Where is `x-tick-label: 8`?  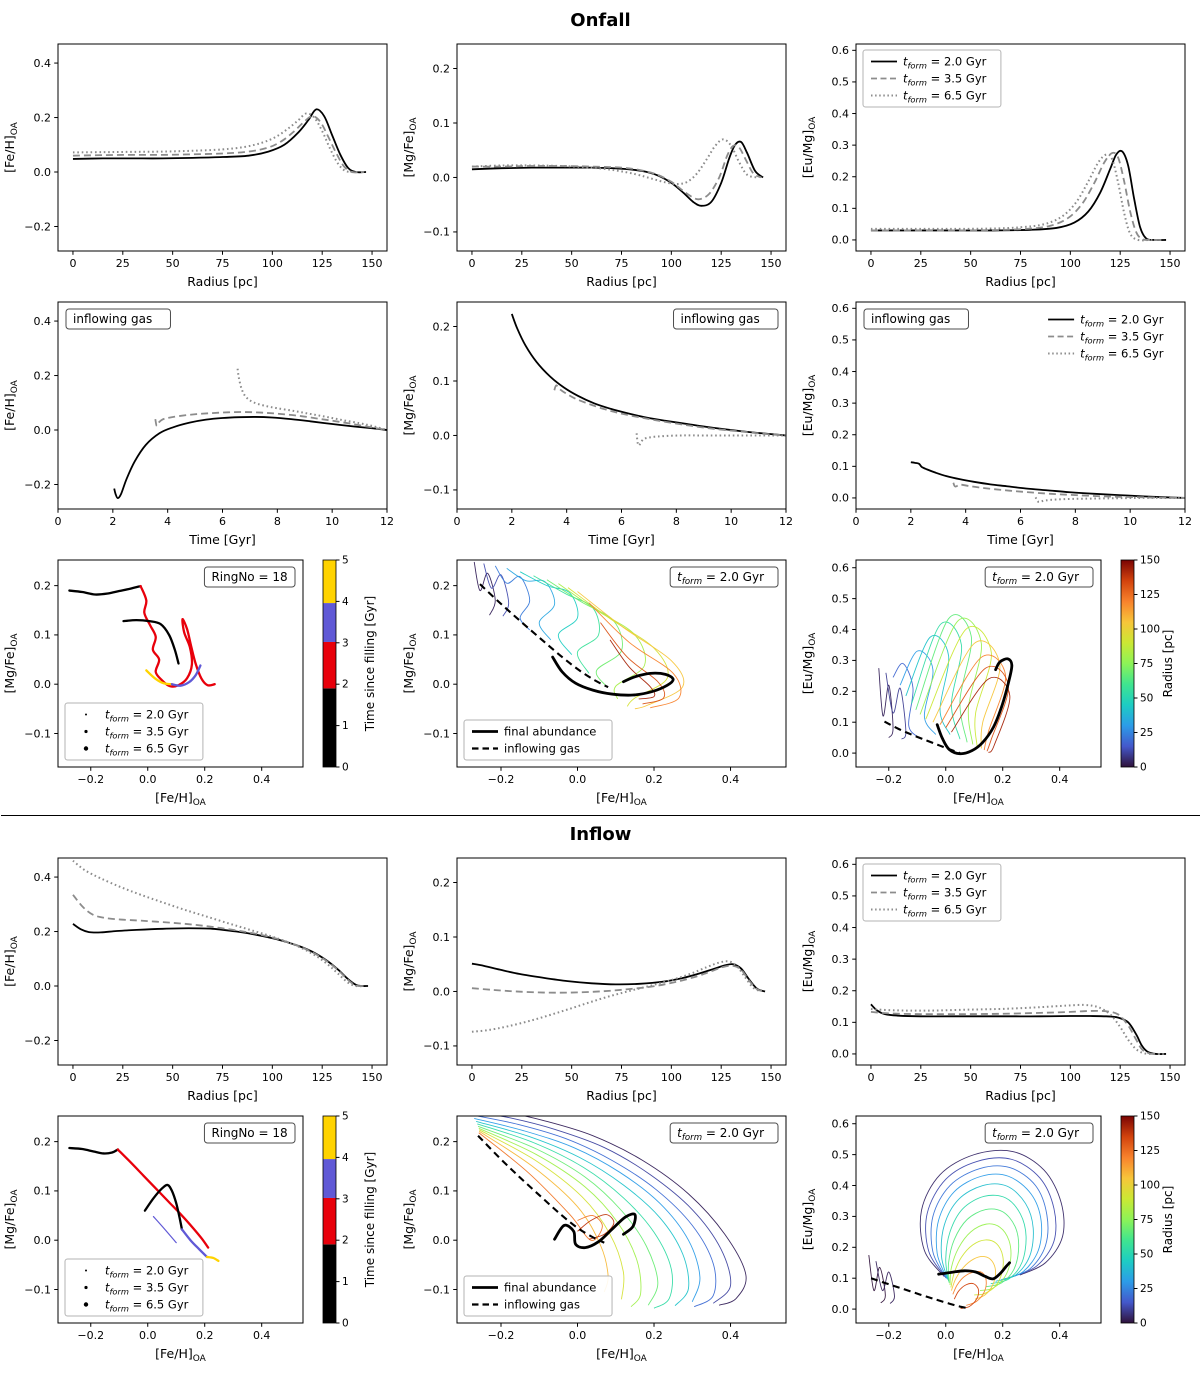 x-tick-label: 8 is located at coordinates (676, 521).